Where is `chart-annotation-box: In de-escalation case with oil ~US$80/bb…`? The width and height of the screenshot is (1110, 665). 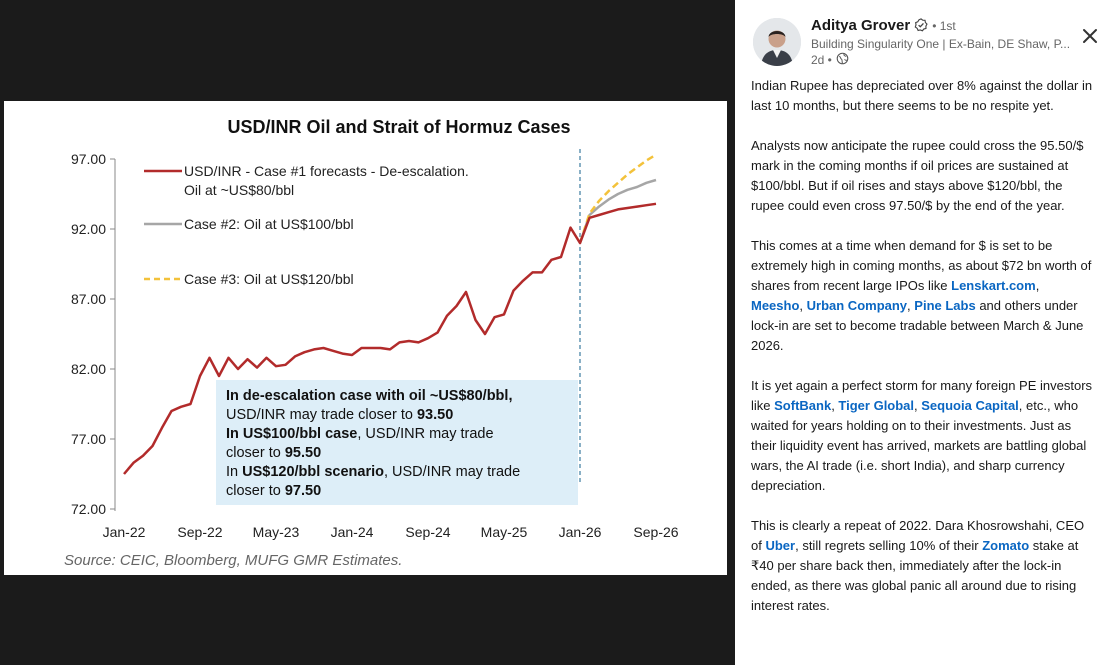
chart-annotation-box: In de-escalation case with oil ~US$80/bb… is located at coordinates (397, 442).